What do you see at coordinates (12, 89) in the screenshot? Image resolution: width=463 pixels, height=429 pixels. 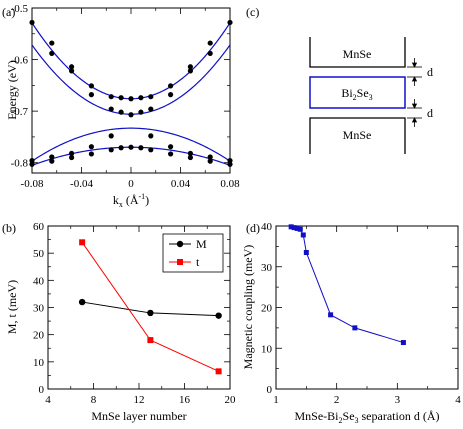 I see `panel-a-y-axis-label: Energy (eV)` at bounding box center [12, 89].